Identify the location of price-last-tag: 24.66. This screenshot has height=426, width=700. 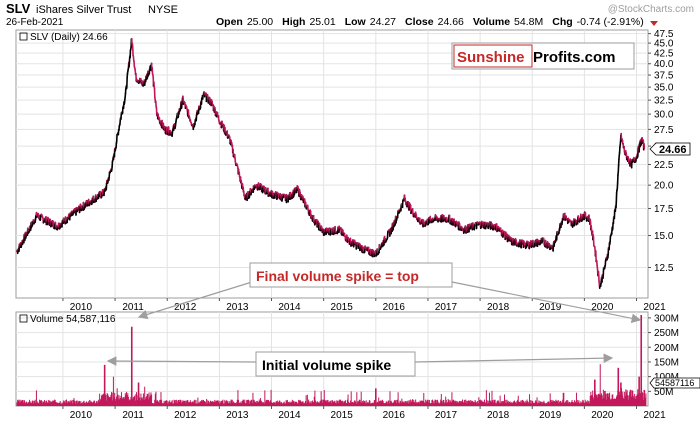
(670, 149).